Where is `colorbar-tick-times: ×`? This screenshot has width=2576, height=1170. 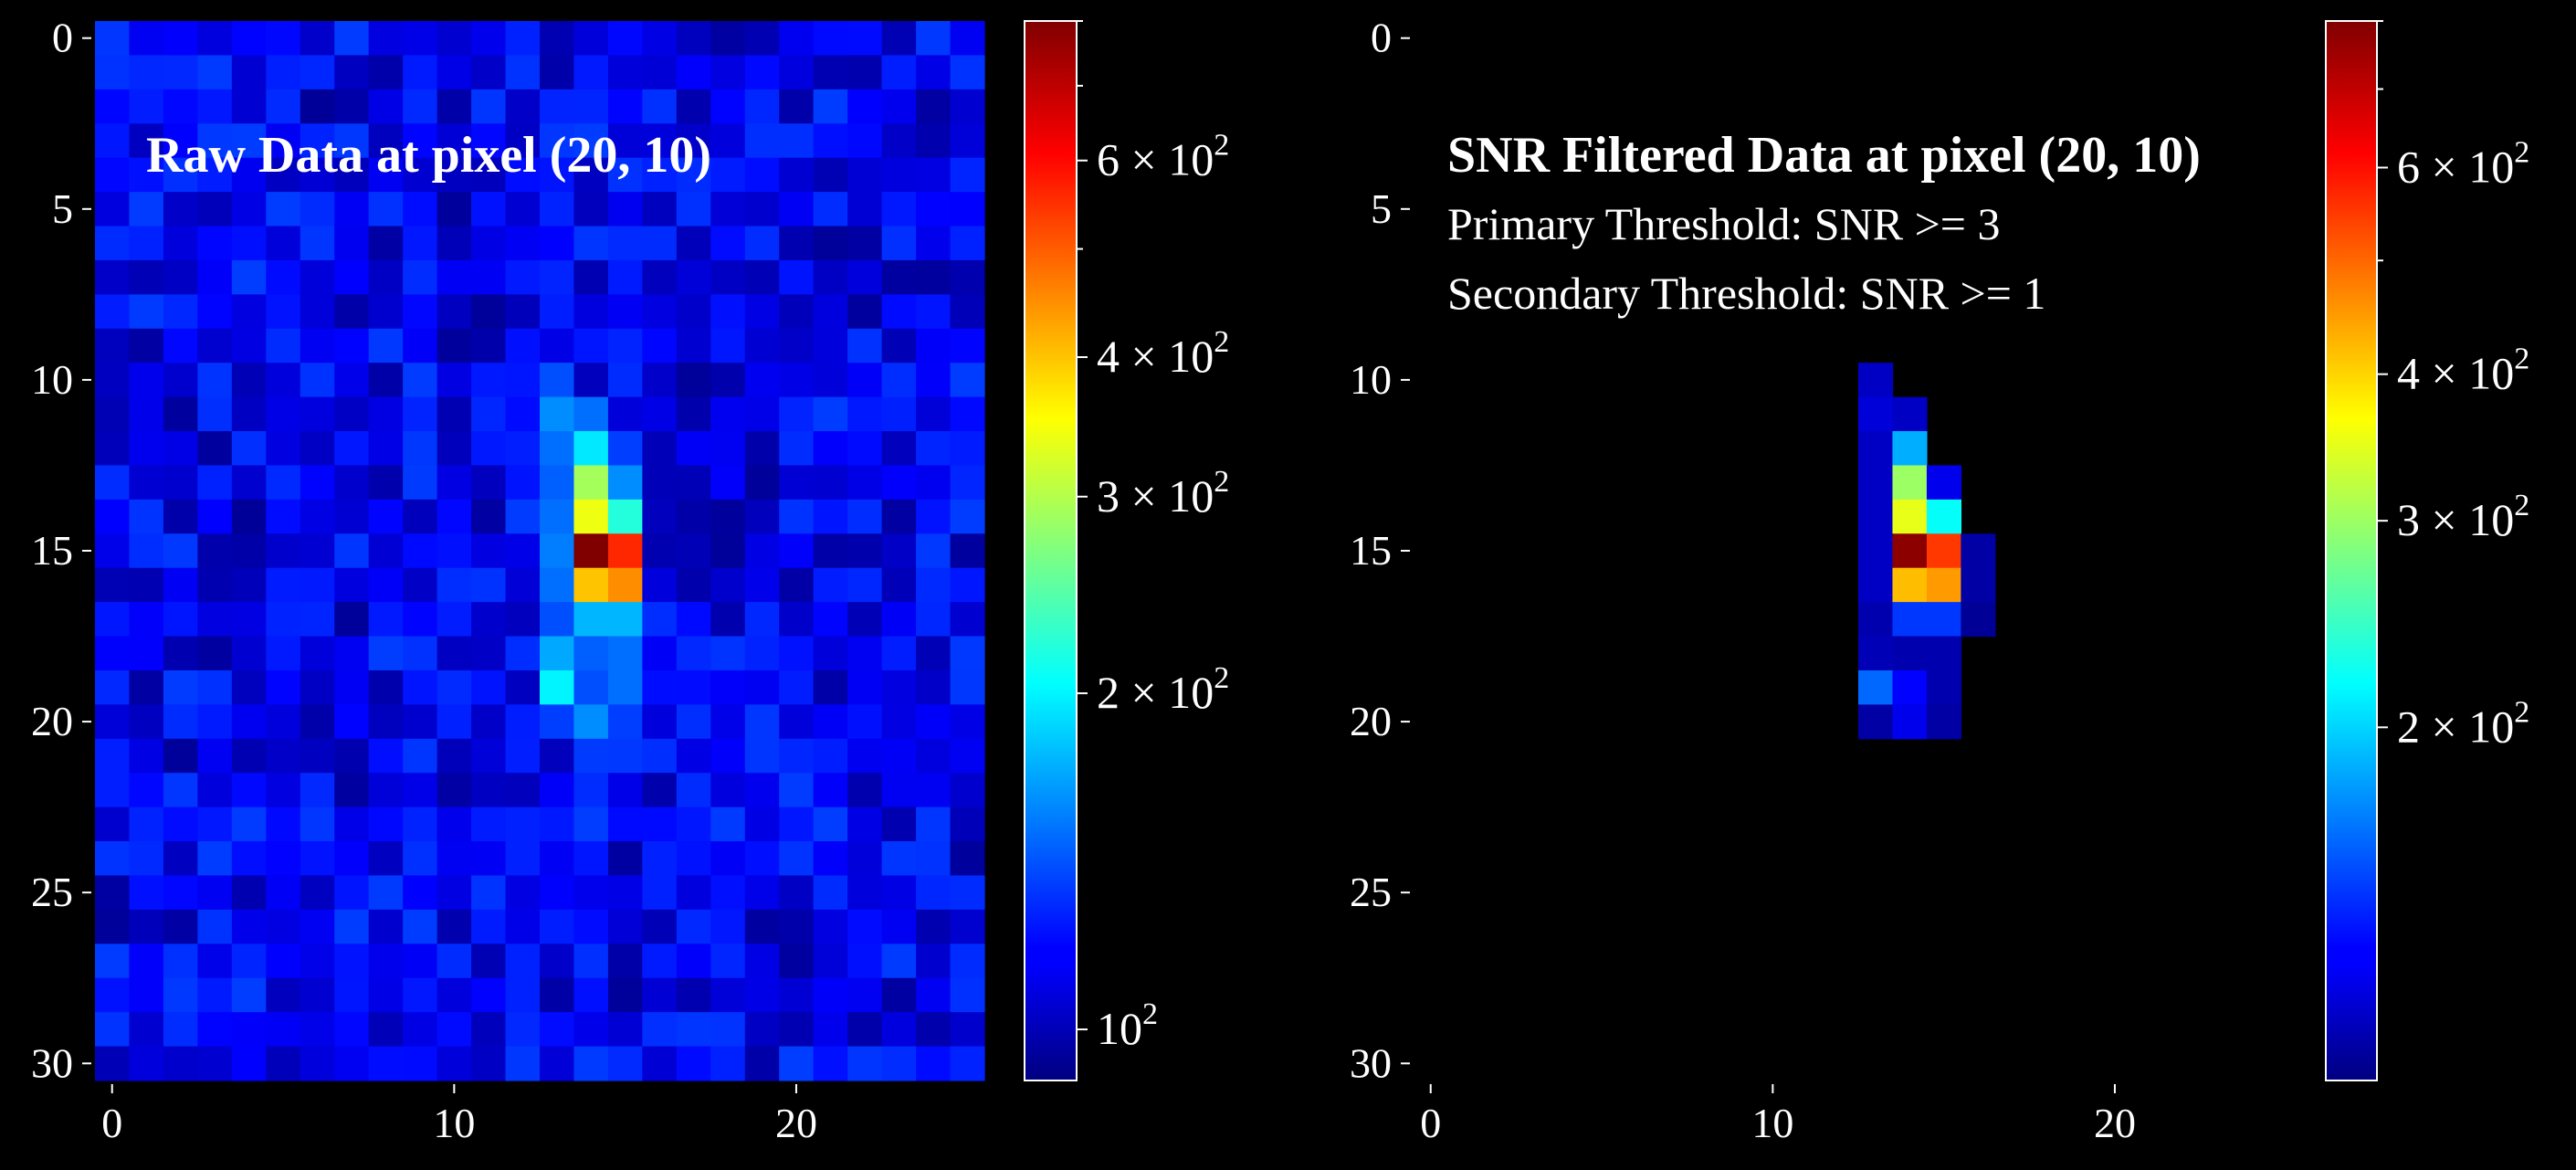
colorbar-tick-times: × is located at coordinates (1144, 693).